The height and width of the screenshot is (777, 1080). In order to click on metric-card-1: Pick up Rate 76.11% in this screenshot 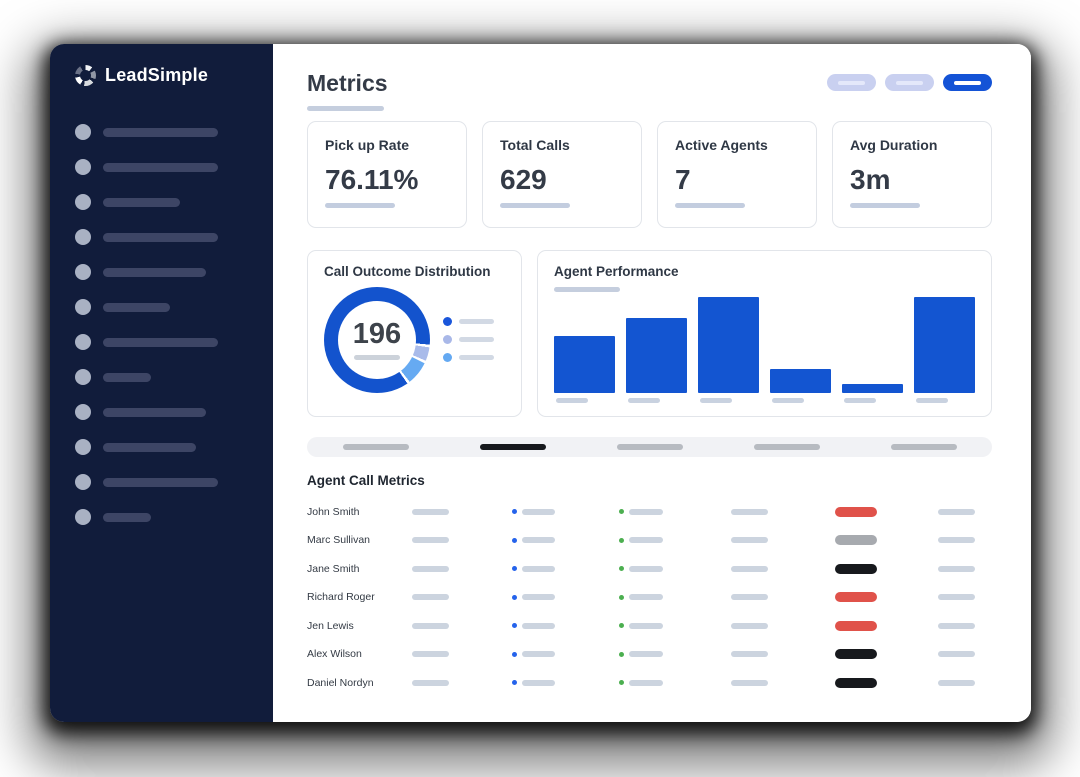, I will do `click(387, 174)`.